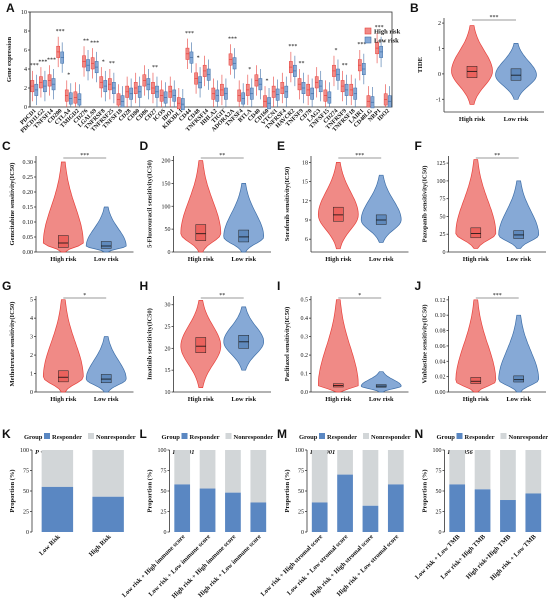 This screenshot has width=550, height=606. What do you see at coordinates (6, 286) in the screenshot?
I see `panel-label-g: G` at bounding box center [6, 286].